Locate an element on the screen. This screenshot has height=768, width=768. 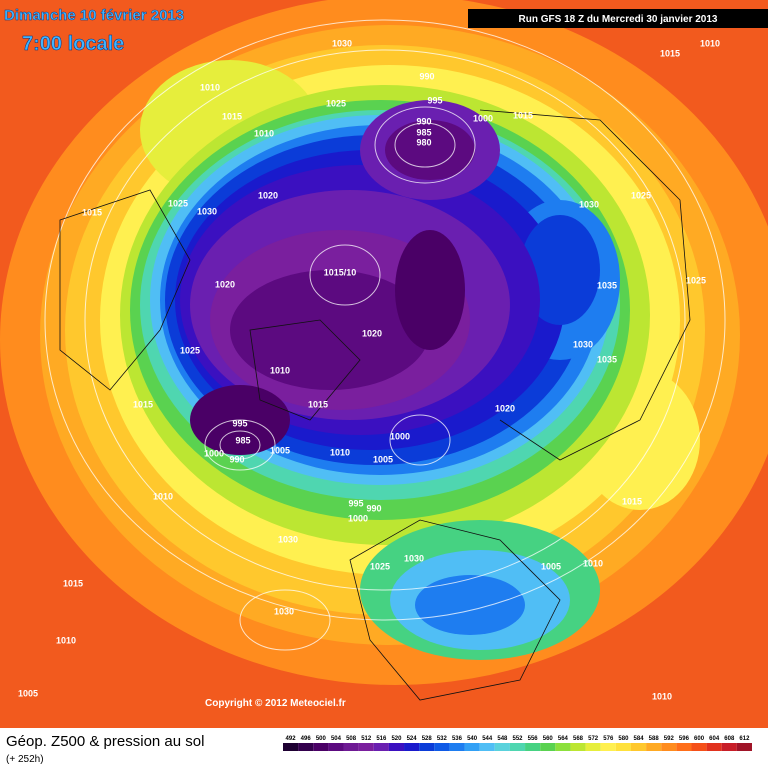
colorbar-label: 576 is located at coordinates (608, 739).